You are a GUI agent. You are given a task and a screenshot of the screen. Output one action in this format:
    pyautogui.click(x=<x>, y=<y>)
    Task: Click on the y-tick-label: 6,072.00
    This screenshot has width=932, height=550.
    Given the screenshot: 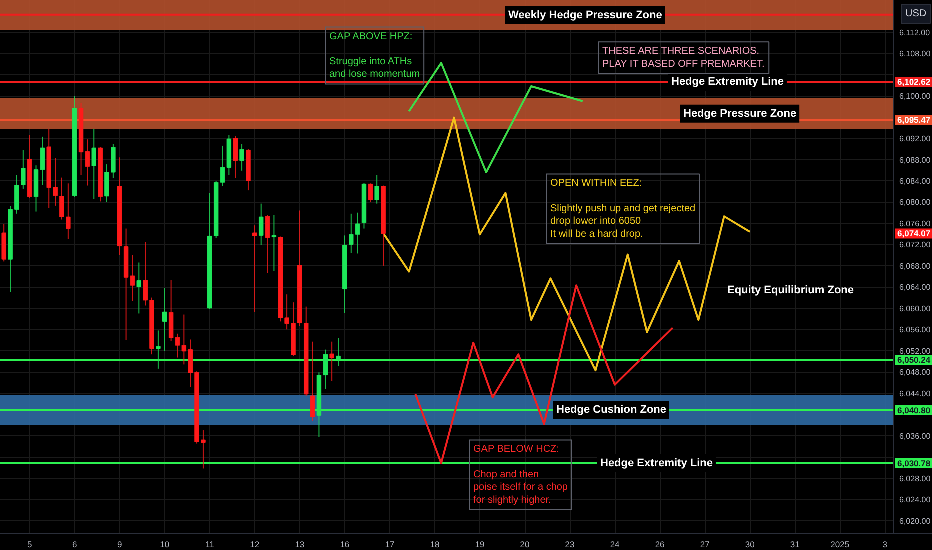 What is the action you would take?
    pyautogui.click(x=916, y=245)
    